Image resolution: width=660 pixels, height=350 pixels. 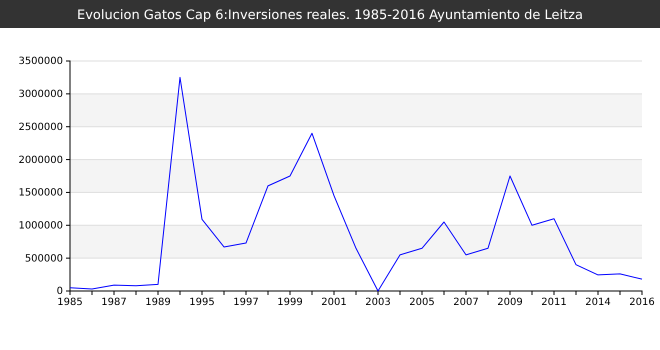 I want to click on y-tick-label: 1000000, so click(x=40, y=226).